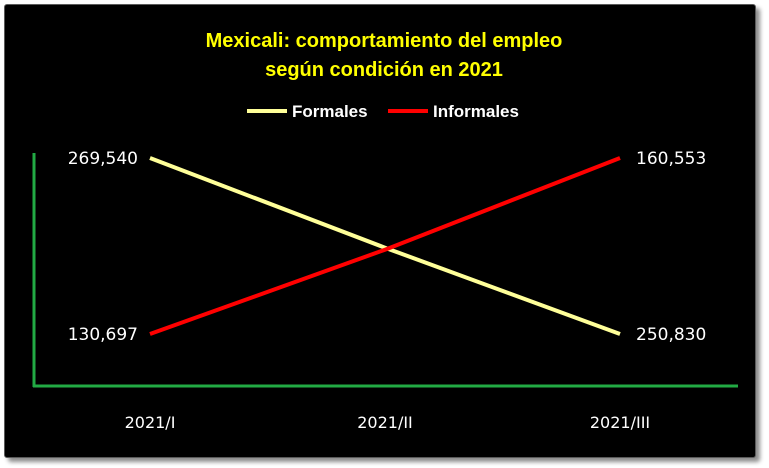  I want to click on x-tick-label: 2021/II, so click(385, 422).